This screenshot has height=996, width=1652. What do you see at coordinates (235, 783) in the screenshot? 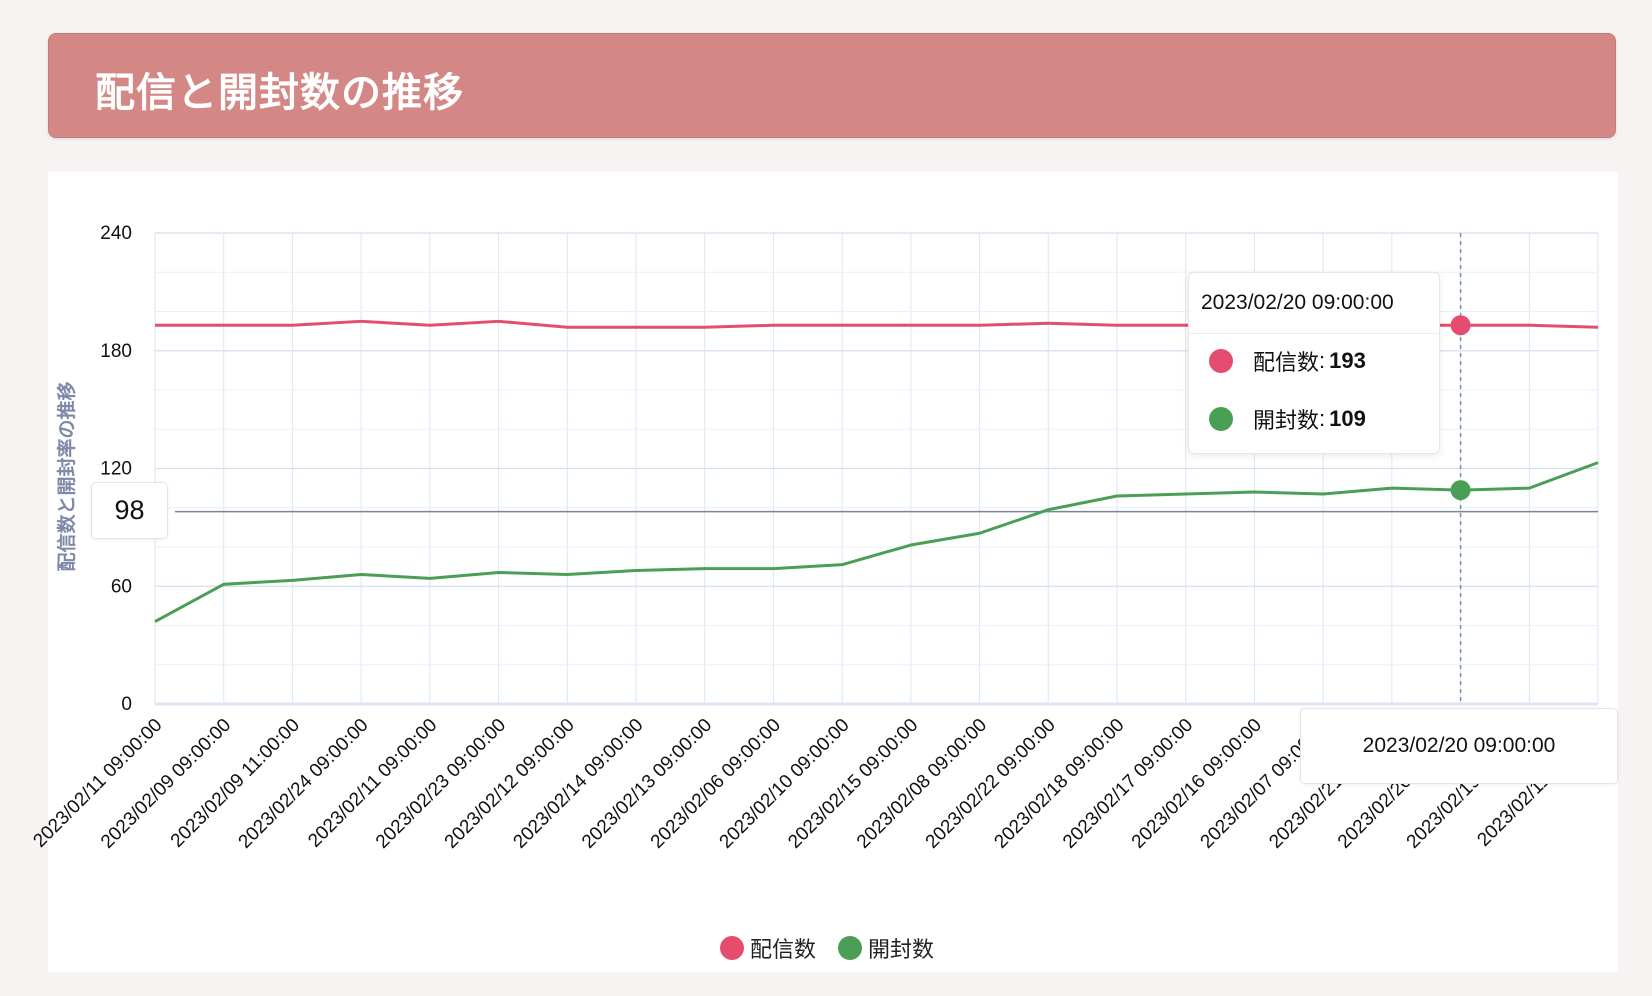
I see `x-tick-label: 2023/02/09 11:00:00` at bounding box center [235, 783].